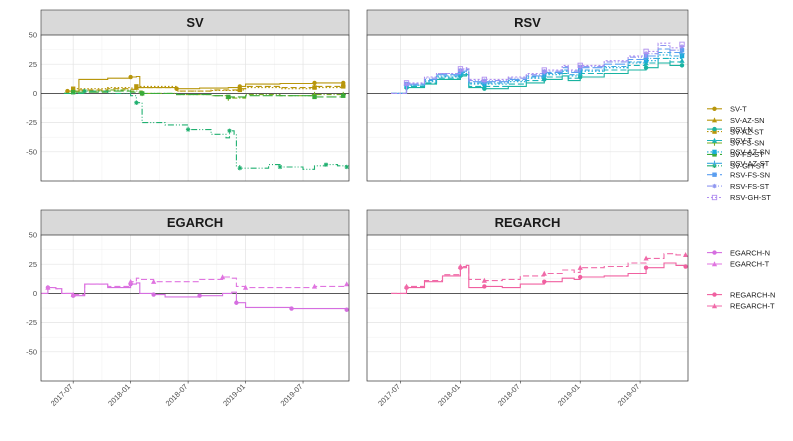 The image size is (793, 441). I want to click on legend-label: RSV-AZ-ST, so click(750, 163).